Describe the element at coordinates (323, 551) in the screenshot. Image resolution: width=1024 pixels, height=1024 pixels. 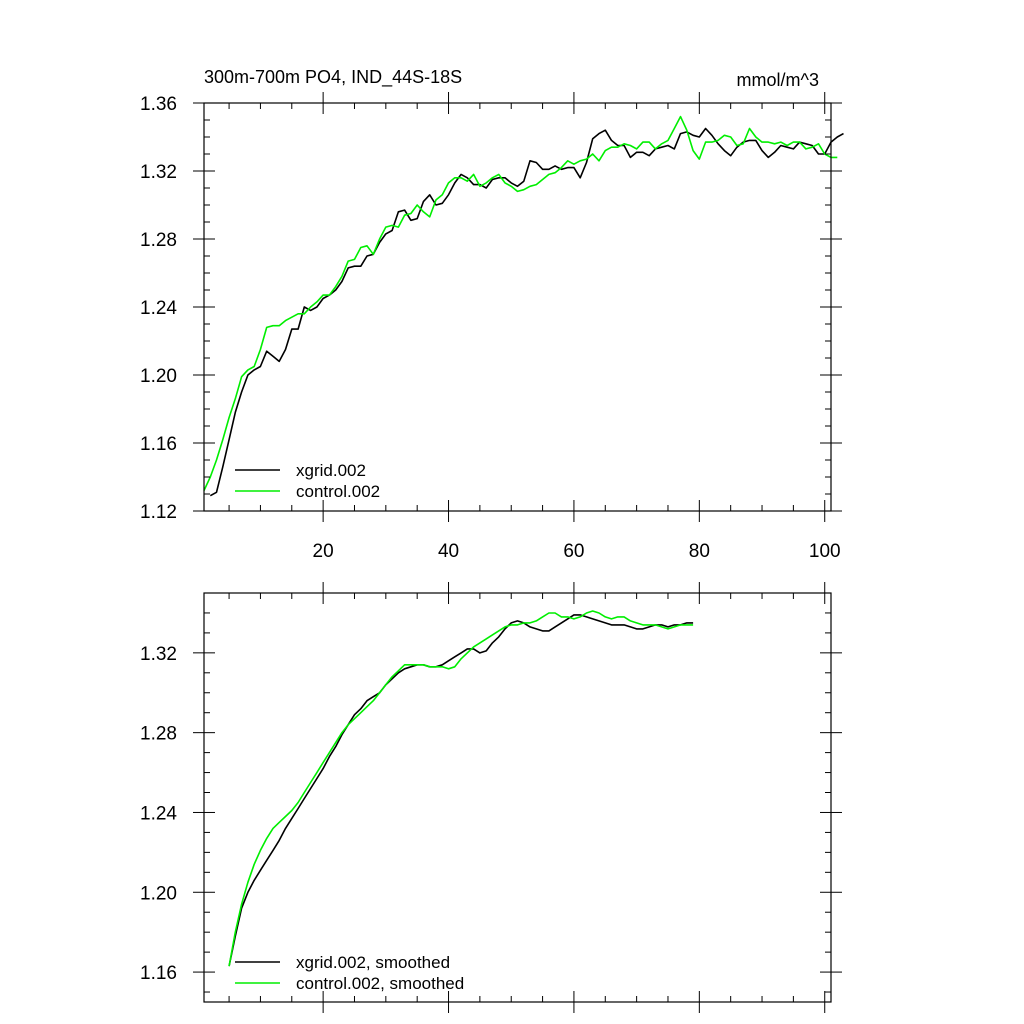
I see `x-tick-label: 20` at that location.